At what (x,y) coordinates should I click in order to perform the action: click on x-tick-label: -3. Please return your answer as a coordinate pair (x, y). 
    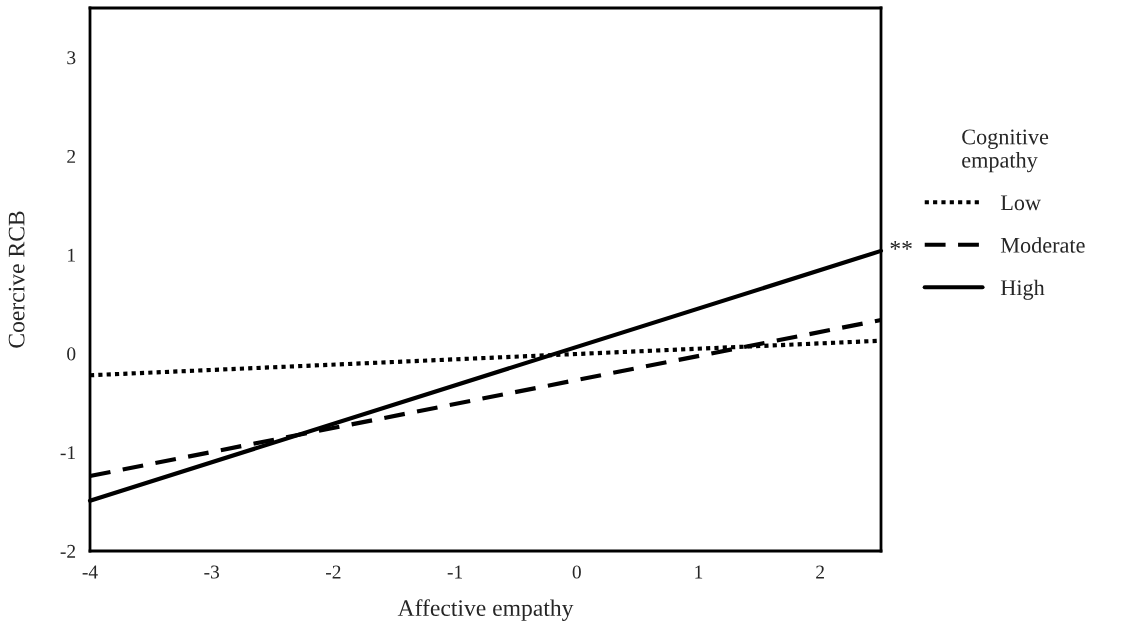
    Looking at the image, I should click on (212, 572).